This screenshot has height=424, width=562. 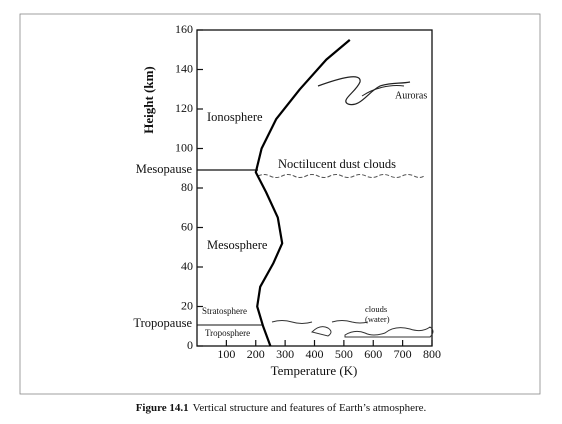 What do you see at coordinates (314, 370) in the screenshot?
I see `x-axis-label: Temperature (K)` at bounding box center [314, 370].